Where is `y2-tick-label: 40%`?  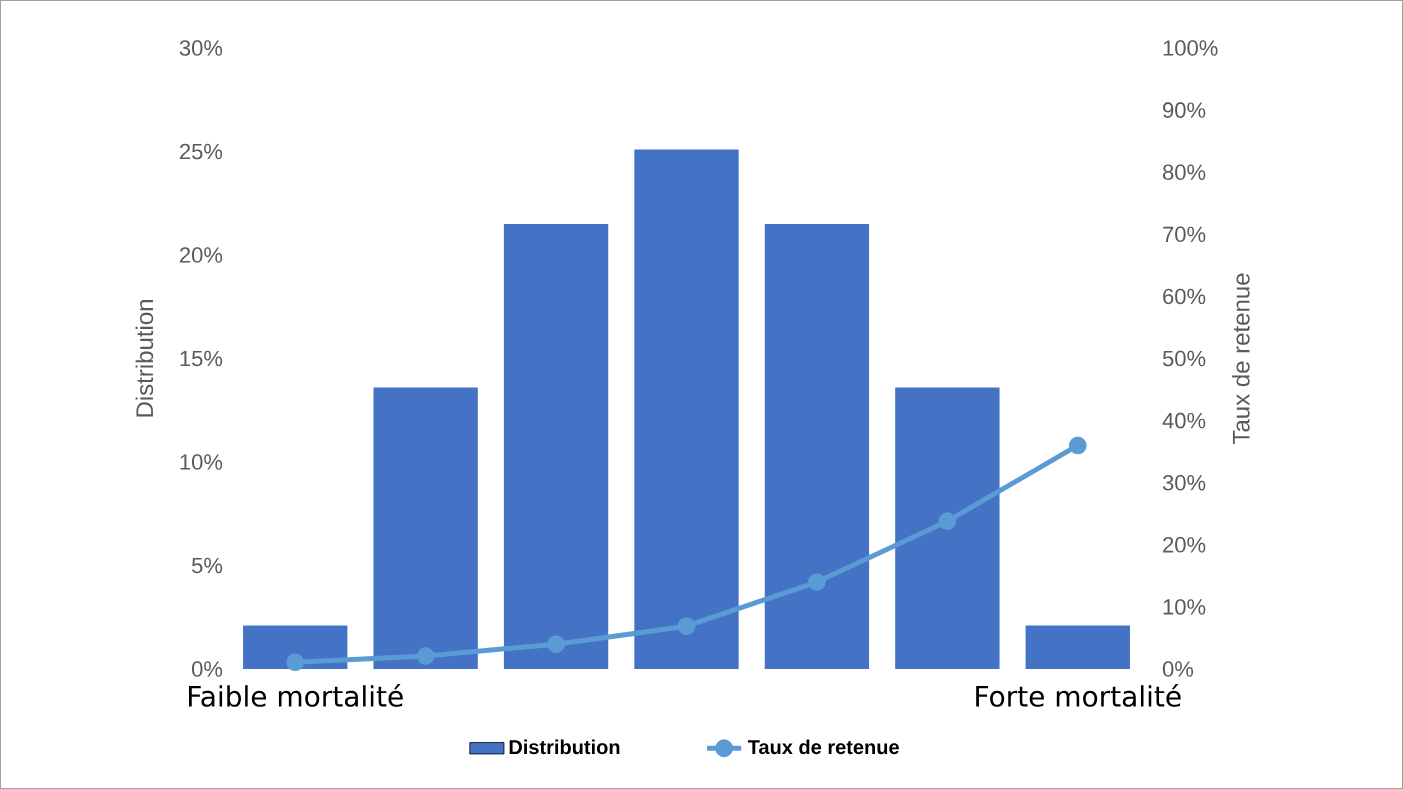
y2-tick-label: 40% is located at coordinates (1184, 420).